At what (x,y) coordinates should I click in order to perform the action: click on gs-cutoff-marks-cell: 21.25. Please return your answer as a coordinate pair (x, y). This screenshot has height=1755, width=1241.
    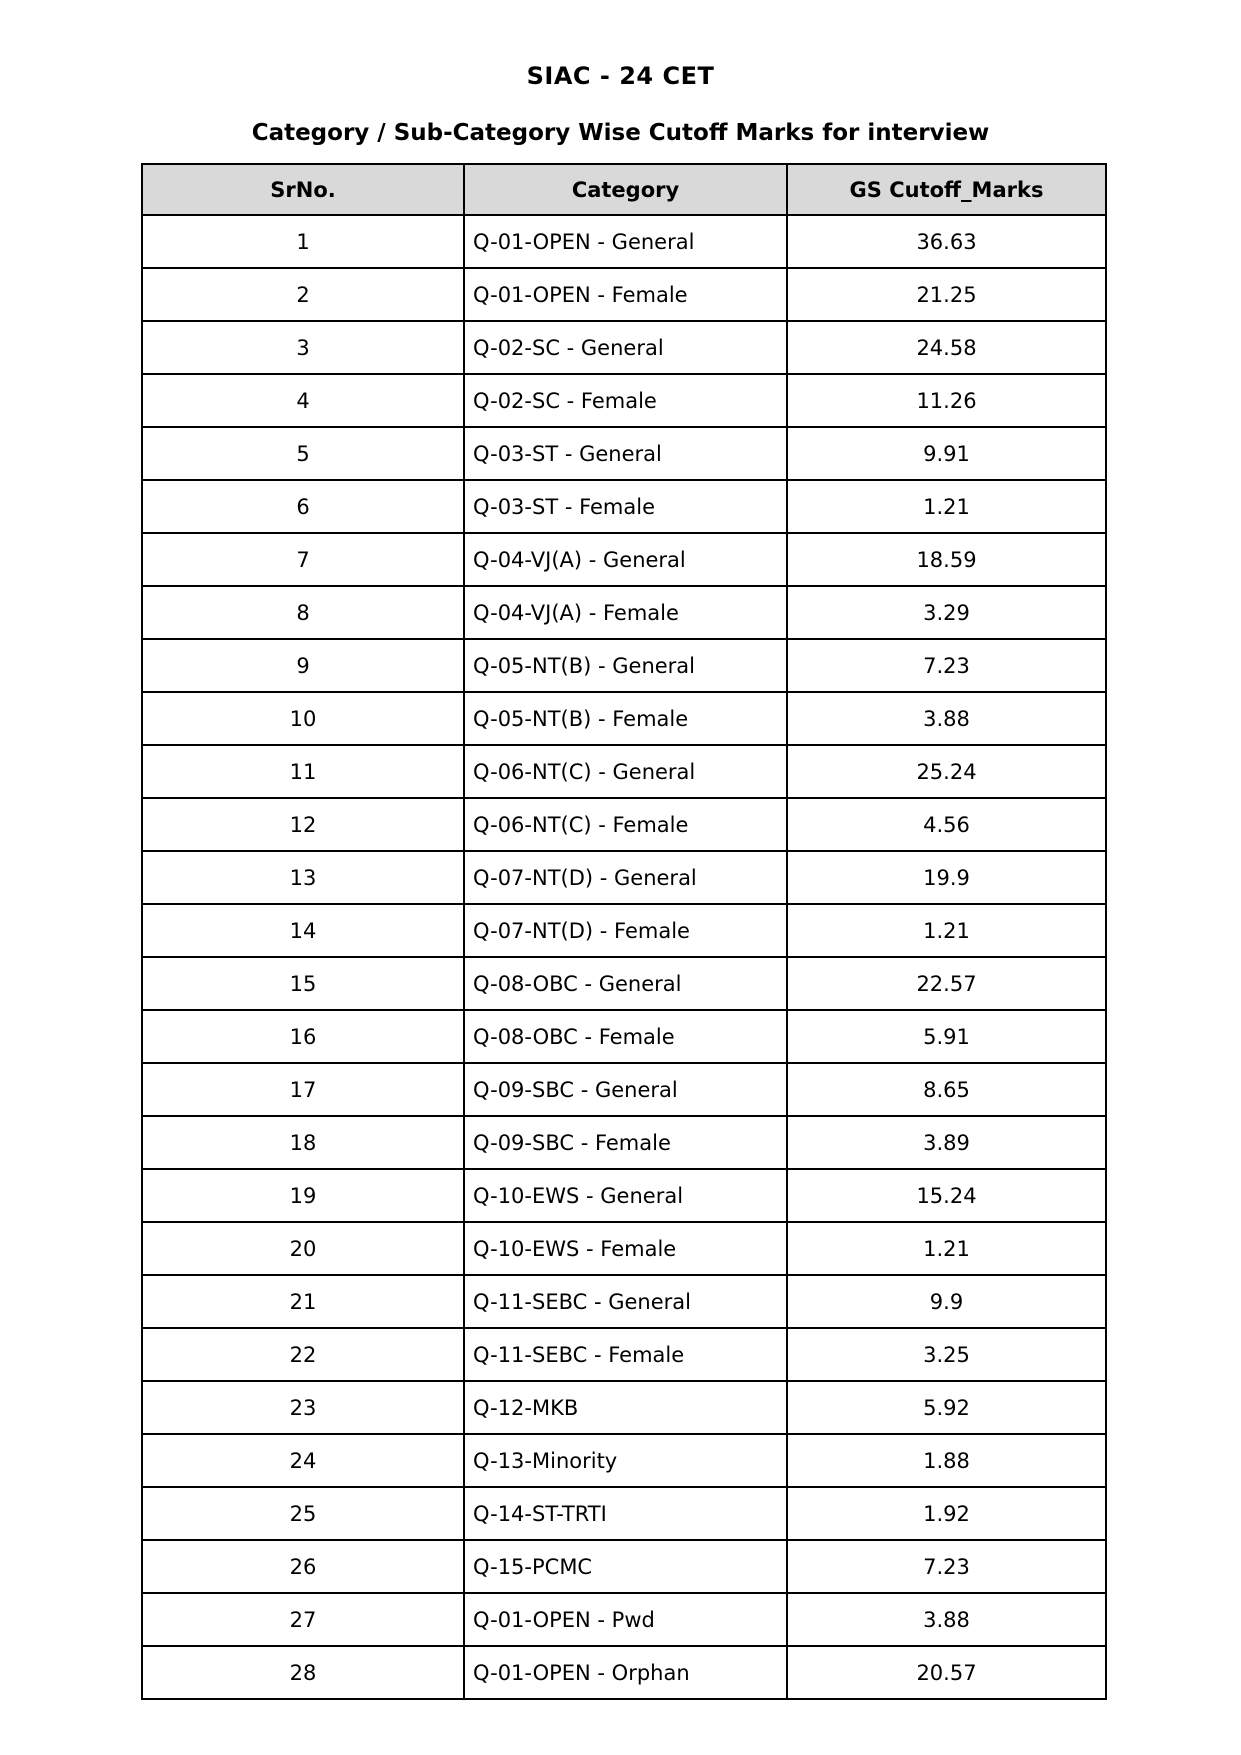
    Looking at the image, I should click on (946, 294).